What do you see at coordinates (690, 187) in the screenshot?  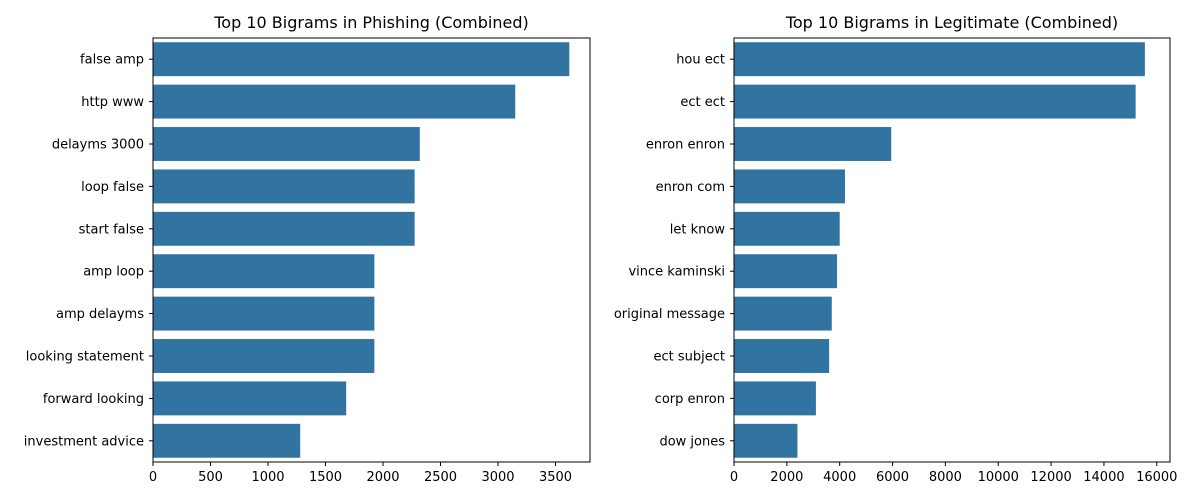 I see `legitimate-category-label: enron com` at bounding box center [690, 187].